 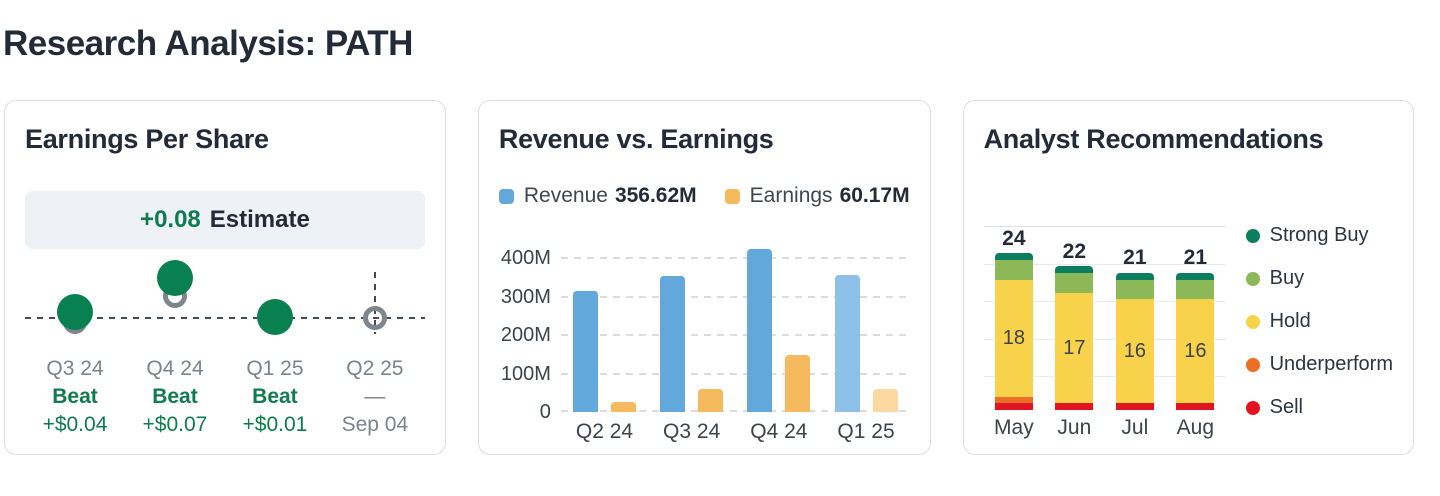 I want to click on analyst-legend: Strong Buy Buy Hold Underperform Sell, so click(x=1319, y=321).